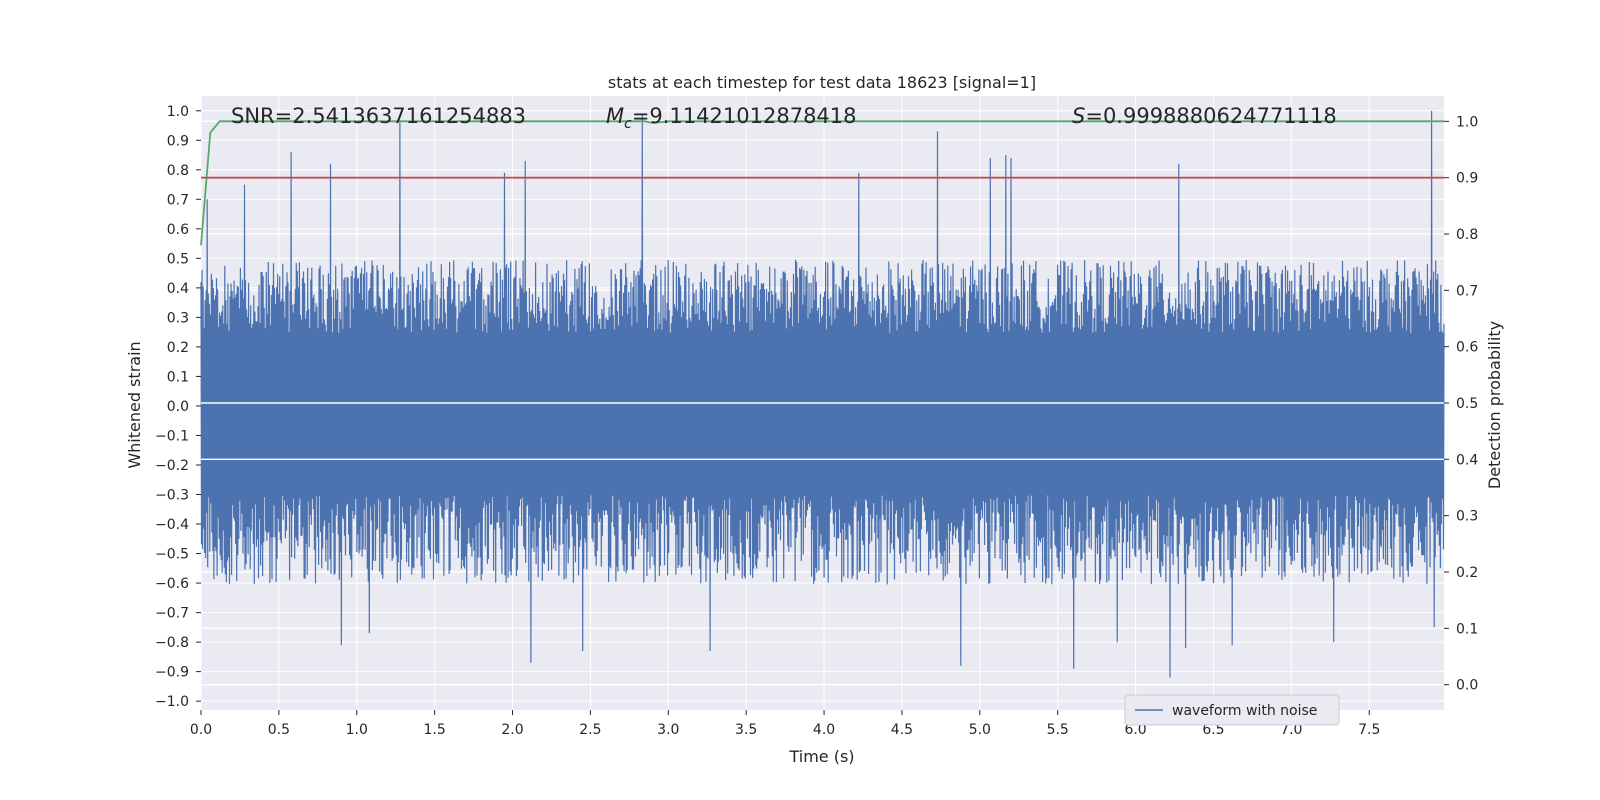 Image resolution: width=1600 pixels, height=800 pixels. What do you see at coordinates (172, 555) in the screenshot?
I see `y-tick-label: −0.5` at bounding box center [172, 555].